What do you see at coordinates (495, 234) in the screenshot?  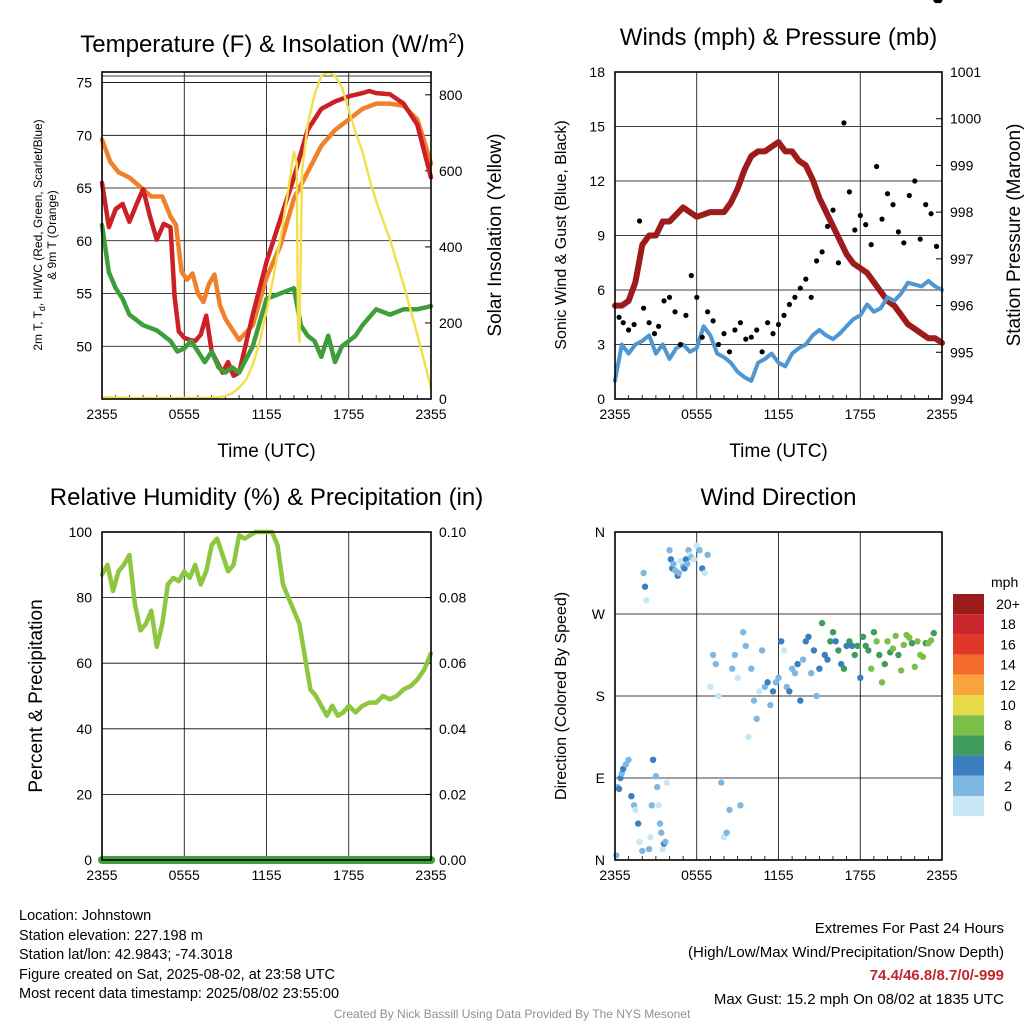 I see `y2-axis-label: Solar Insolation (Yellow)` at bounding box center [495, 234].